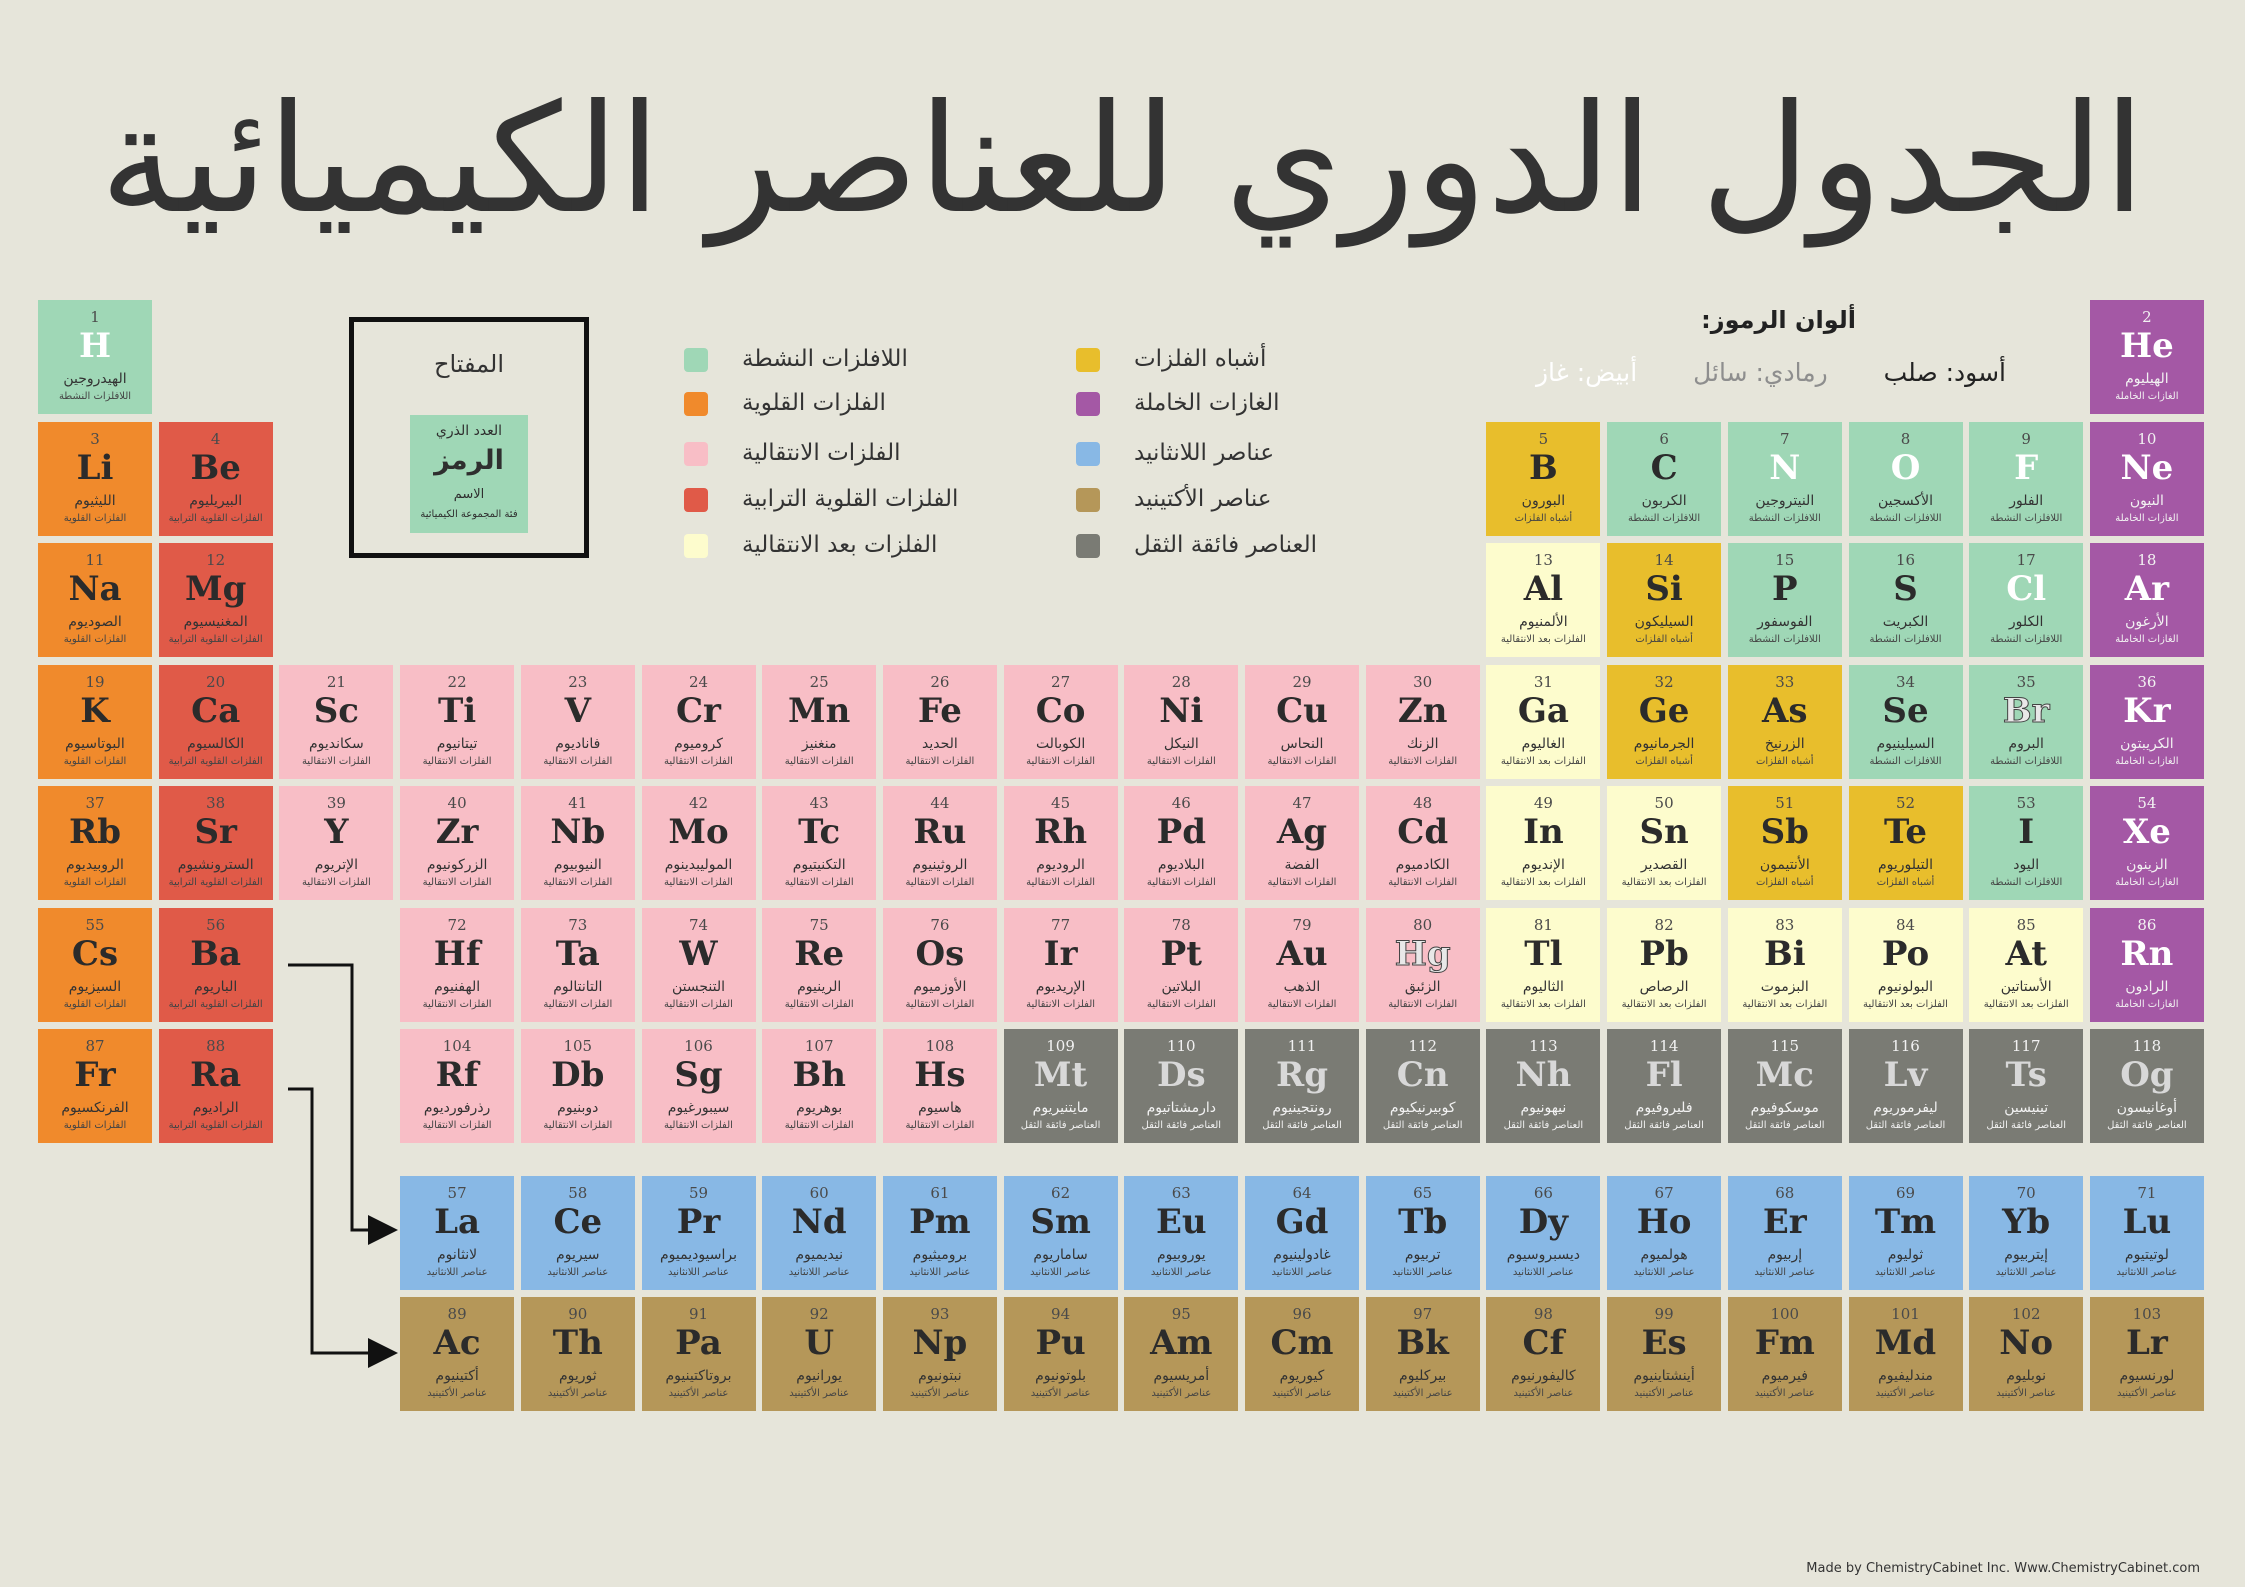  Describe the element at coordinates (577, 843) in the screenshot. I see `element-nb: 41 Nb النيوبيوم الفلزات الانتقالية` at that location.